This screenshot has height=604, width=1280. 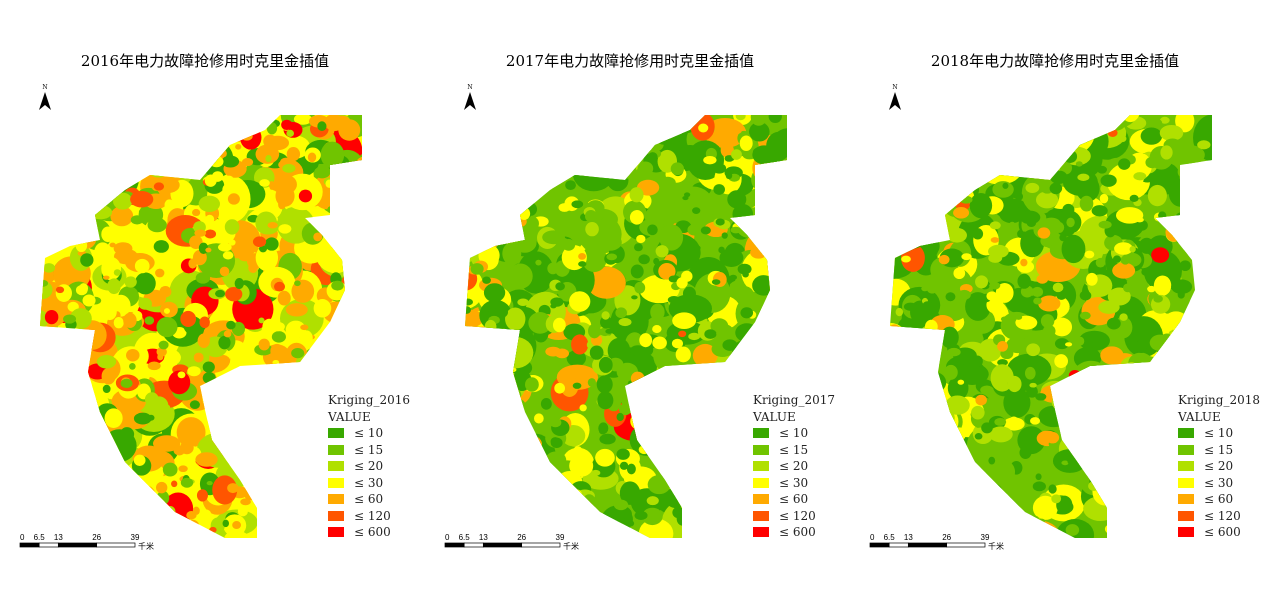 I want to click on legend-label: ≤ 30, so click(x=369, y=482).